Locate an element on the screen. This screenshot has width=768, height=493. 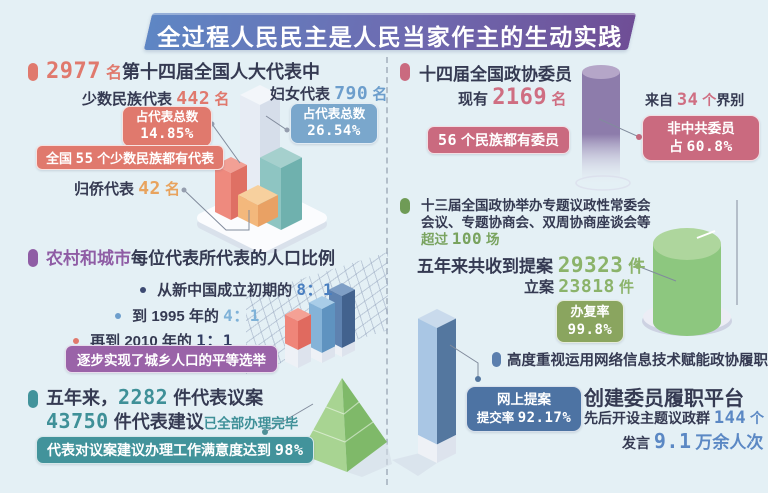
equal-election-badge: 逐步实现了城乡人口的平等选举 is located at coordinates (171, 359).